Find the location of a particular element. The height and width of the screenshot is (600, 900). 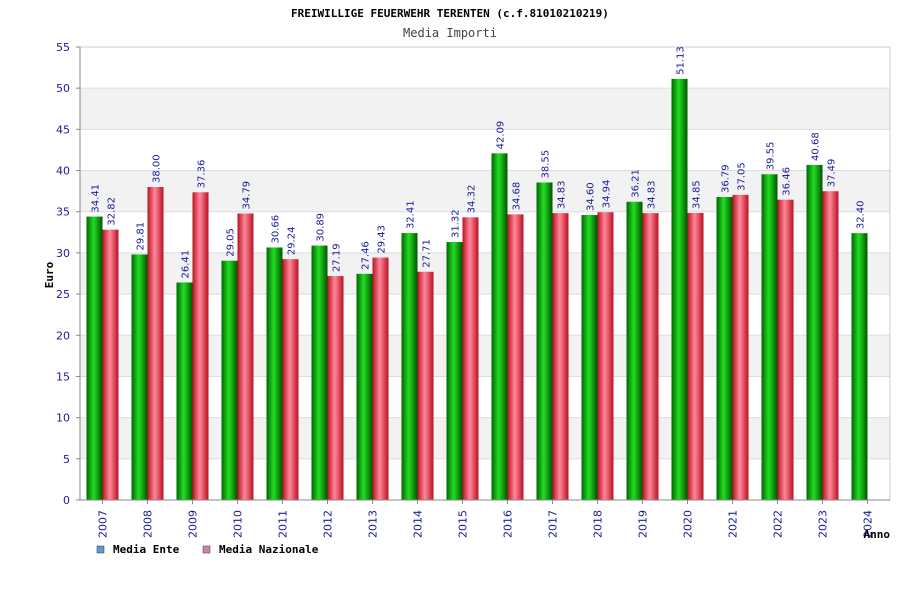

x-tick-label: 2012 is located at coordinates (328, 524).